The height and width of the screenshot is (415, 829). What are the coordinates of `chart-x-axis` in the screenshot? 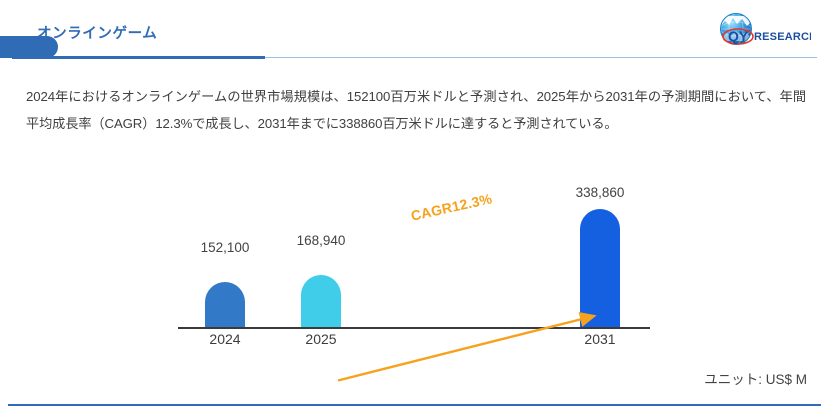 It's located at (414, 328).